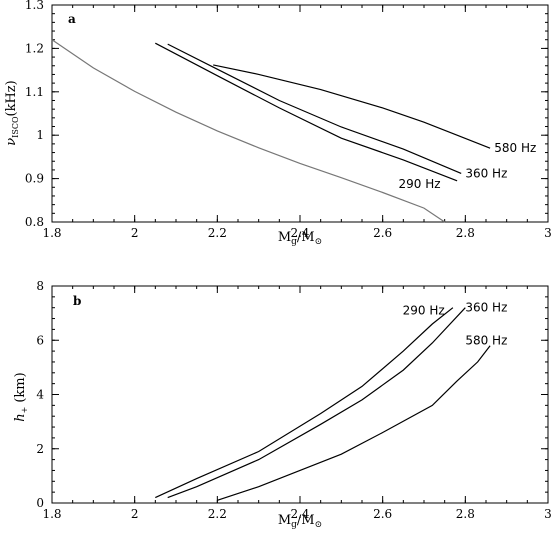  I want to click on y-tick-label: 0.9, so click(34, 179).